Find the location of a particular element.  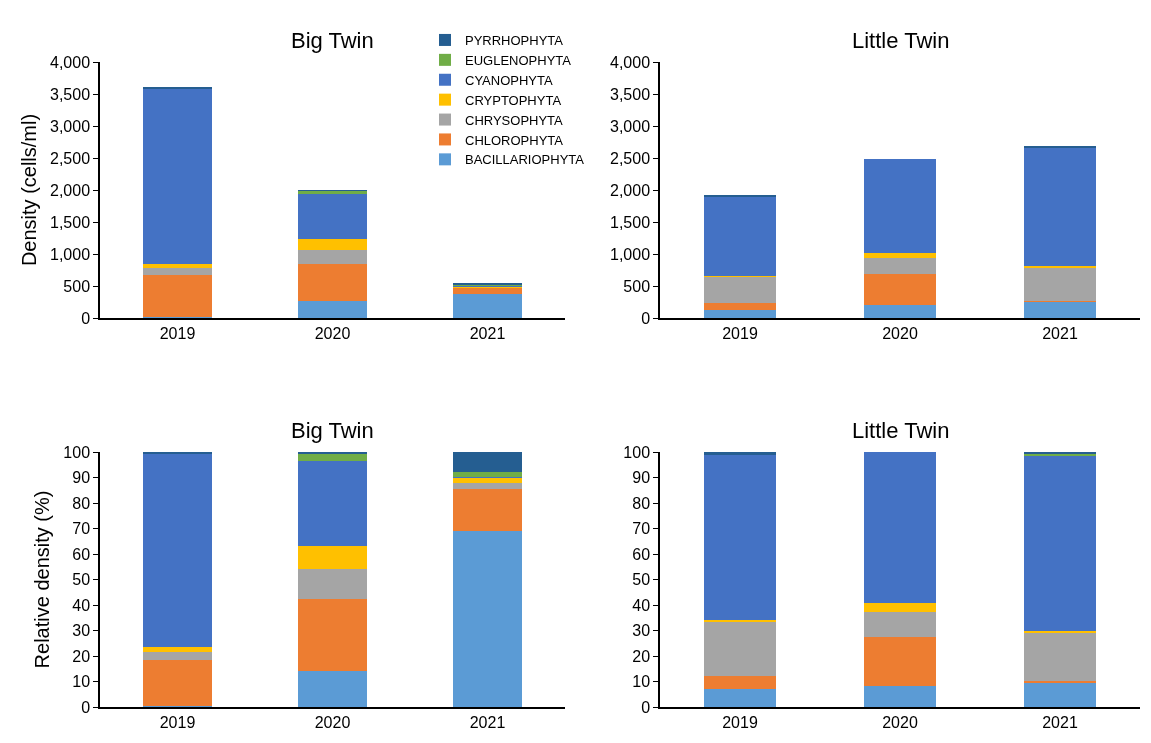

y-axis-title: Relative density (%) is located at coordinates (42, 579).